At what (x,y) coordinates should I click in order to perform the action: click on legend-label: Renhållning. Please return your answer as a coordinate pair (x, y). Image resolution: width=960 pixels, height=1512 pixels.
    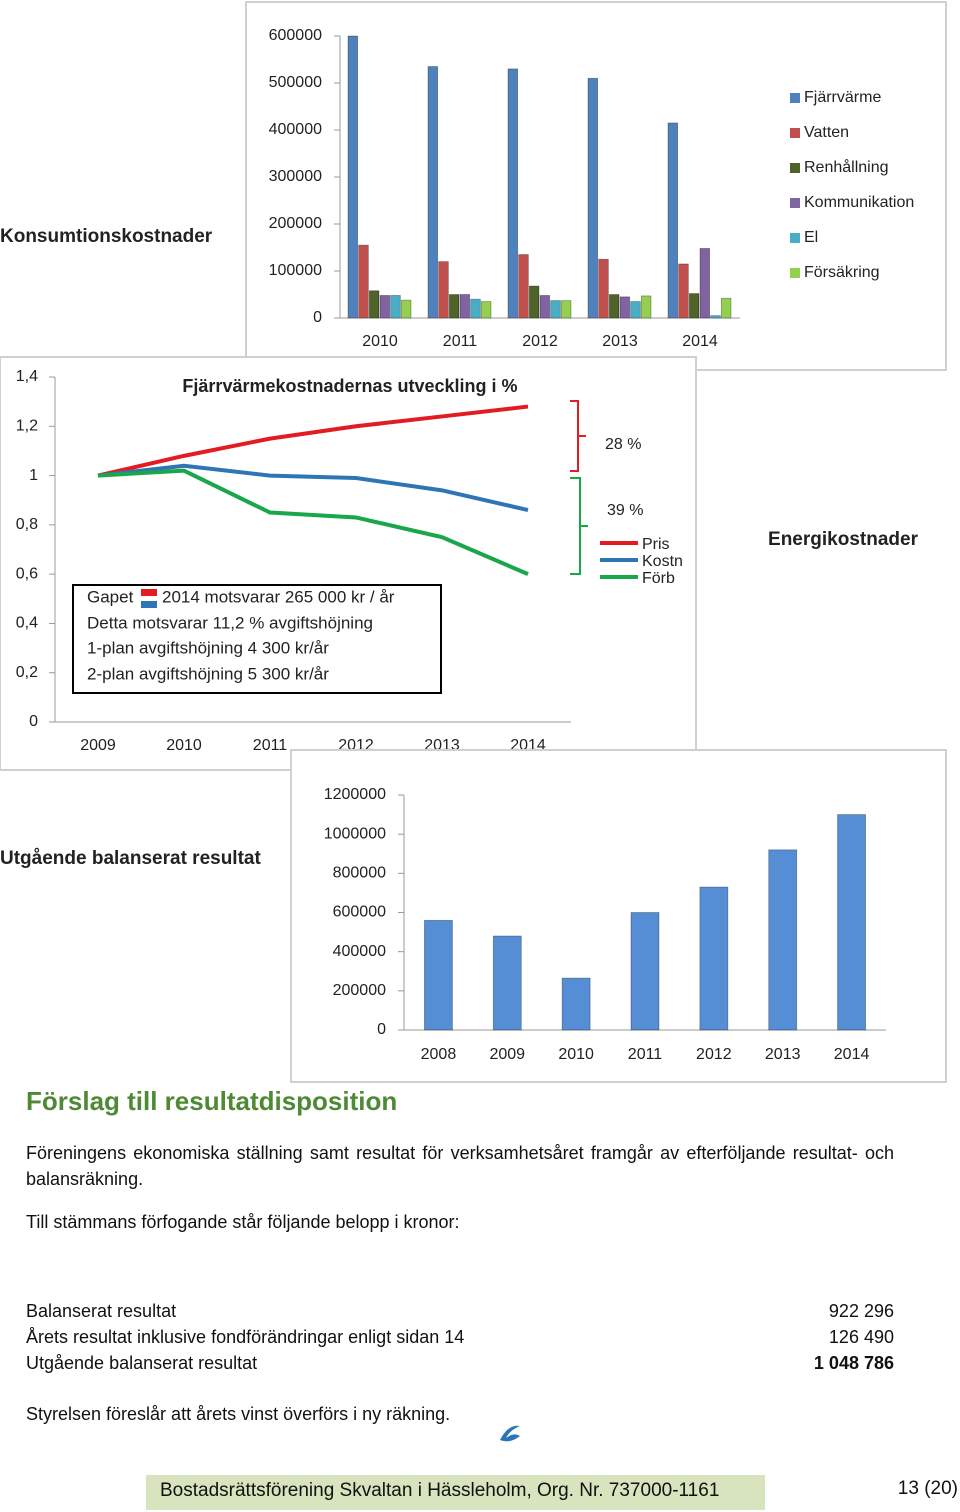
    Looking at the image, I should click on (846, 167).